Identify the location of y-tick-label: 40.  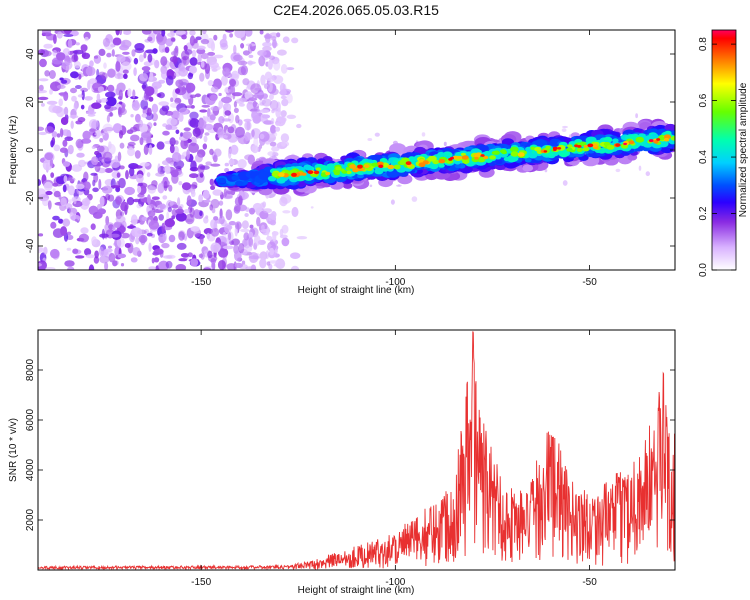
(30, 54).